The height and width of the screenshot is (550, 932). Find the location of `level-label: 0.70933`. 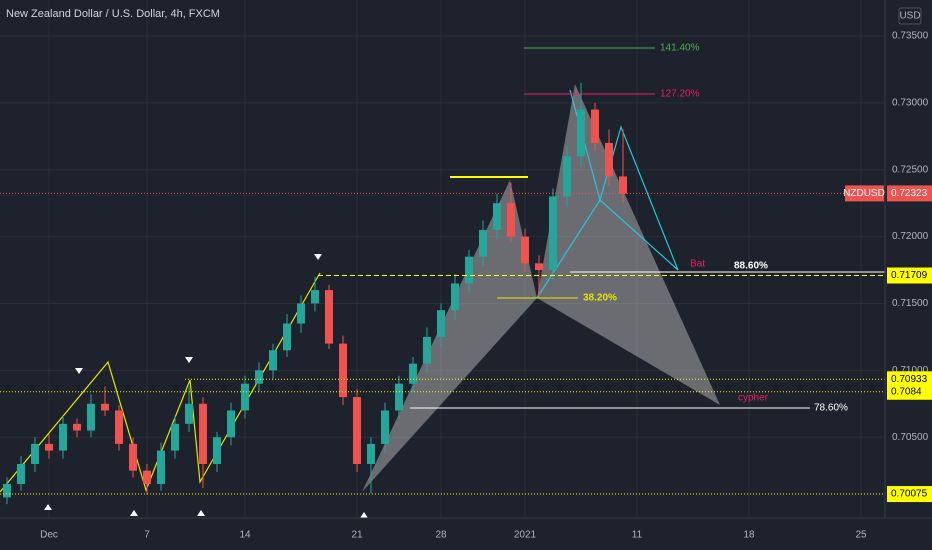

level-label: 0.70933 is located at coordinates (909, 379).